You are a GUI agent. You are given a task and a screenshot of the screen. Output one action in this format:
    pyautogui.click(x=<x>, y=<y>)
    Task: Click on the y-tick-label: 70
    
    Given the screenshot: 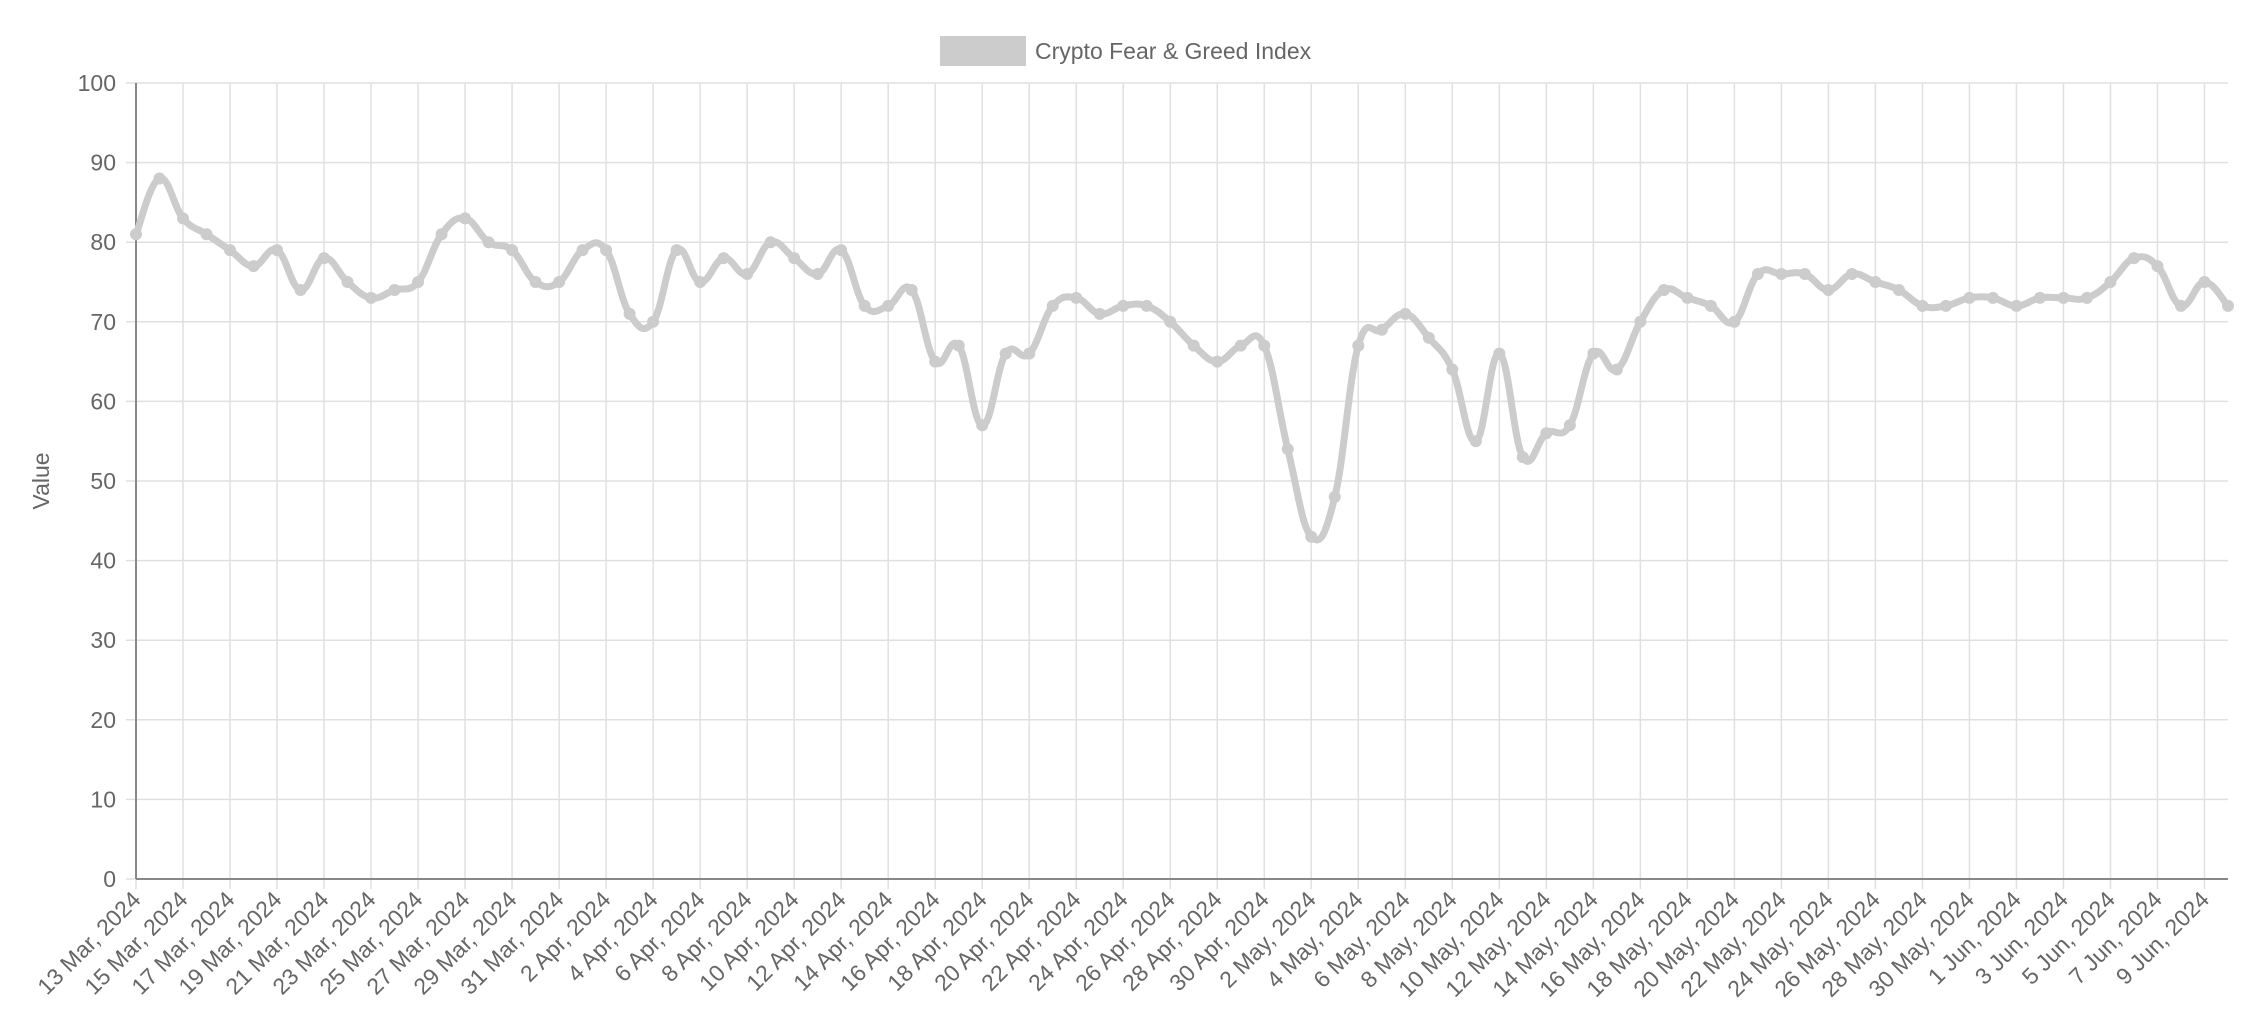 What is the action you would take?
    pyautogui.click(x=103, y=322)
    